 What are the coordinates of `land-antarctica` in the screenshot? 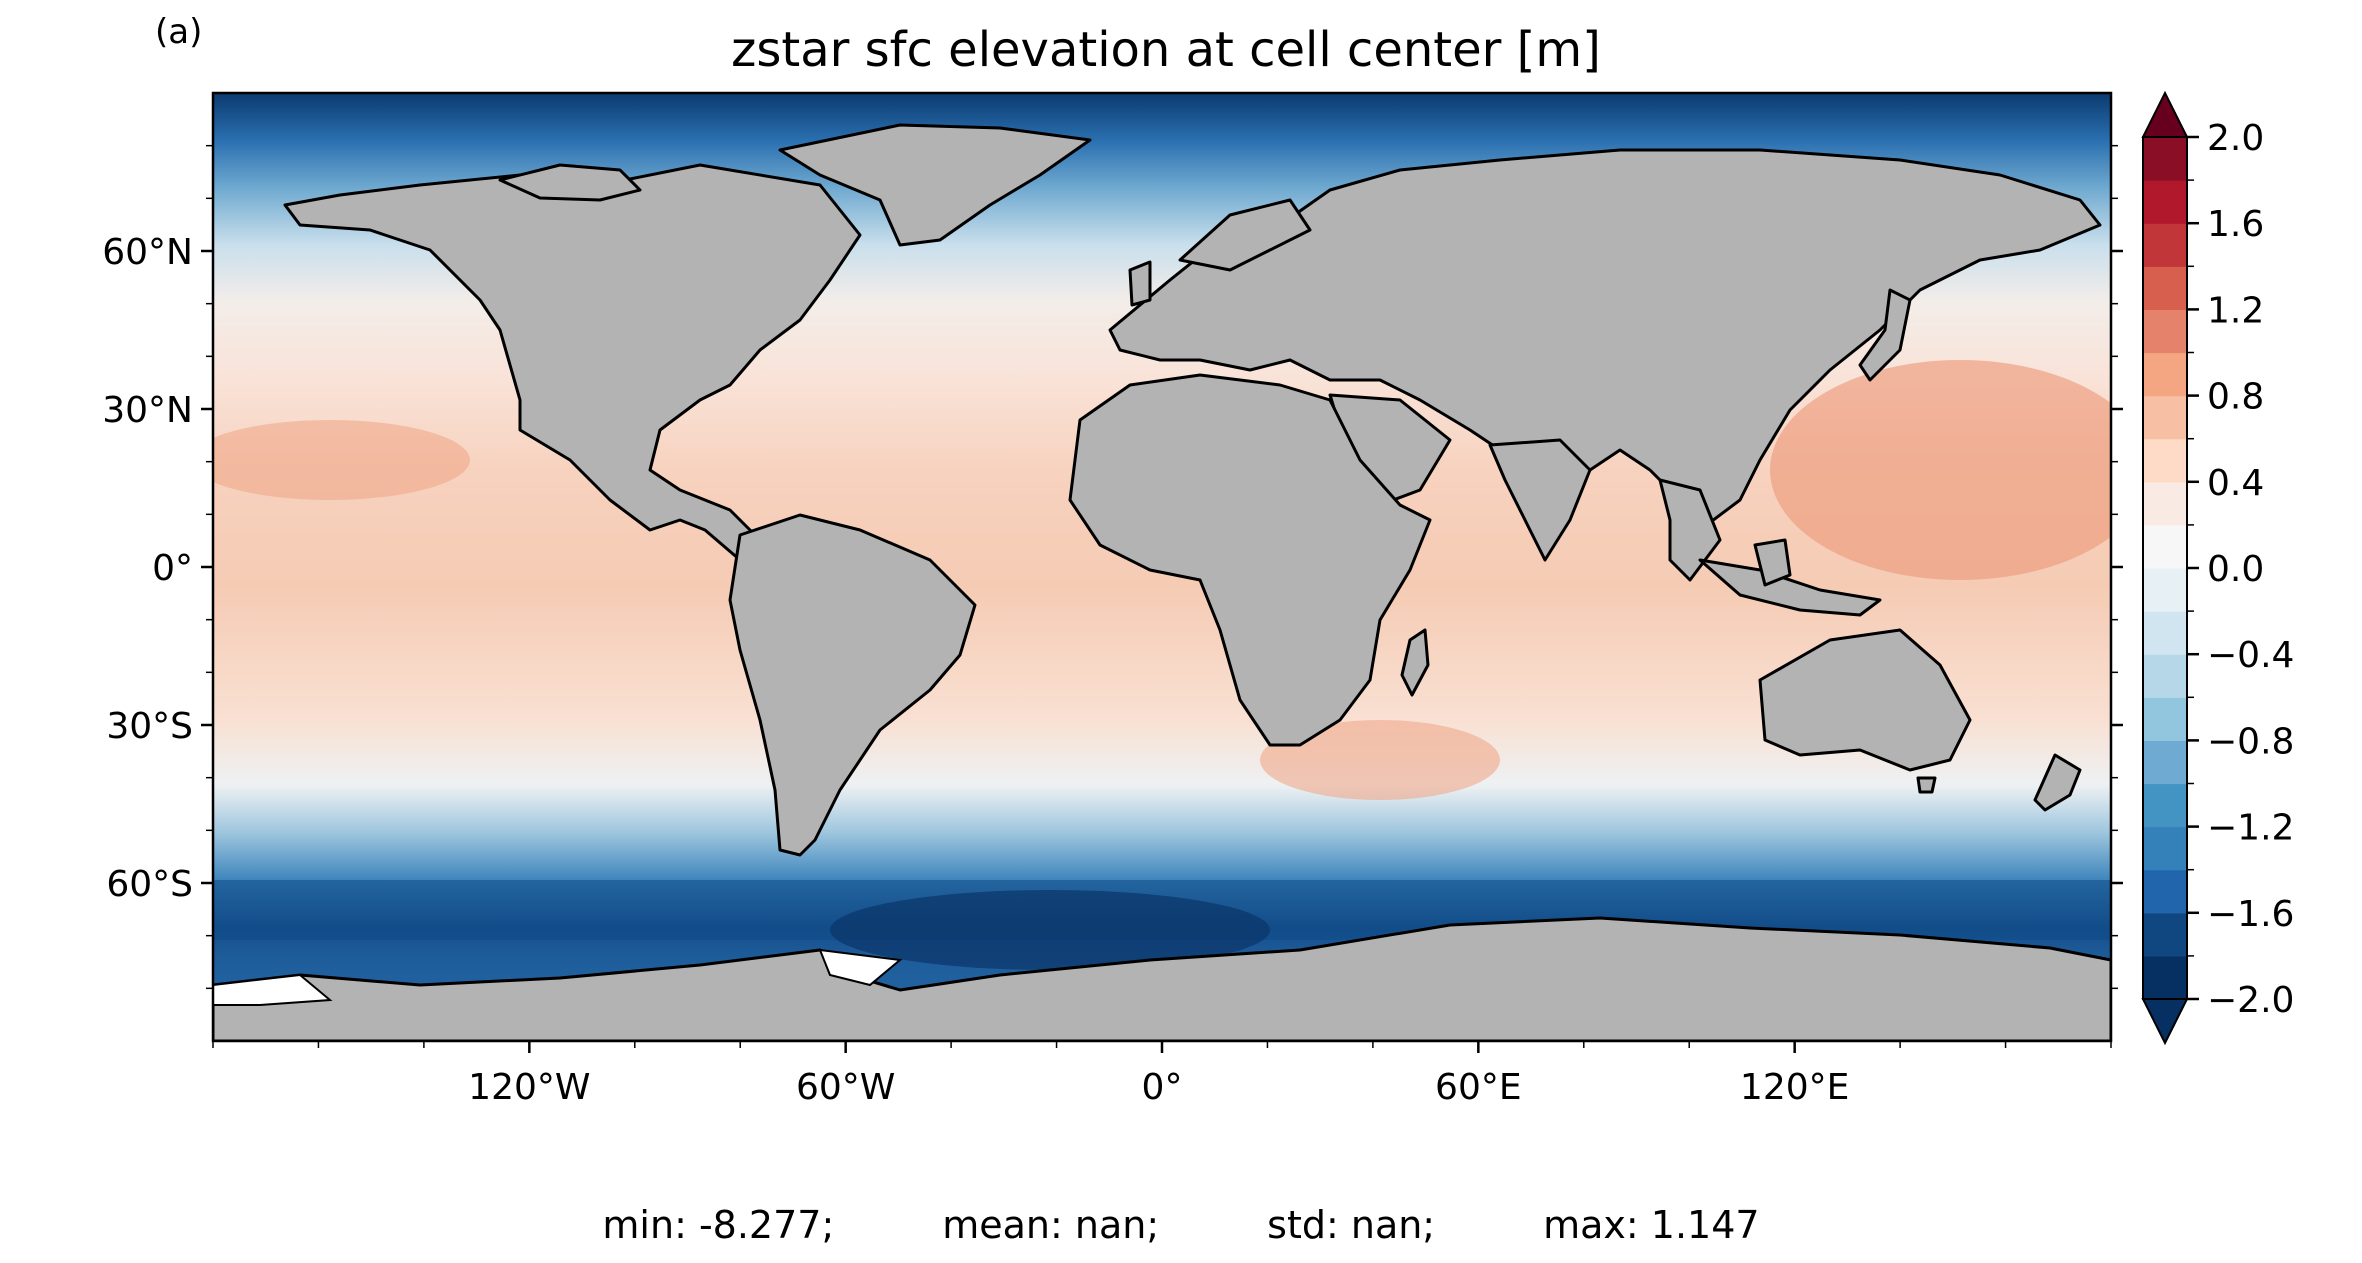 It's located at (1162, 978).